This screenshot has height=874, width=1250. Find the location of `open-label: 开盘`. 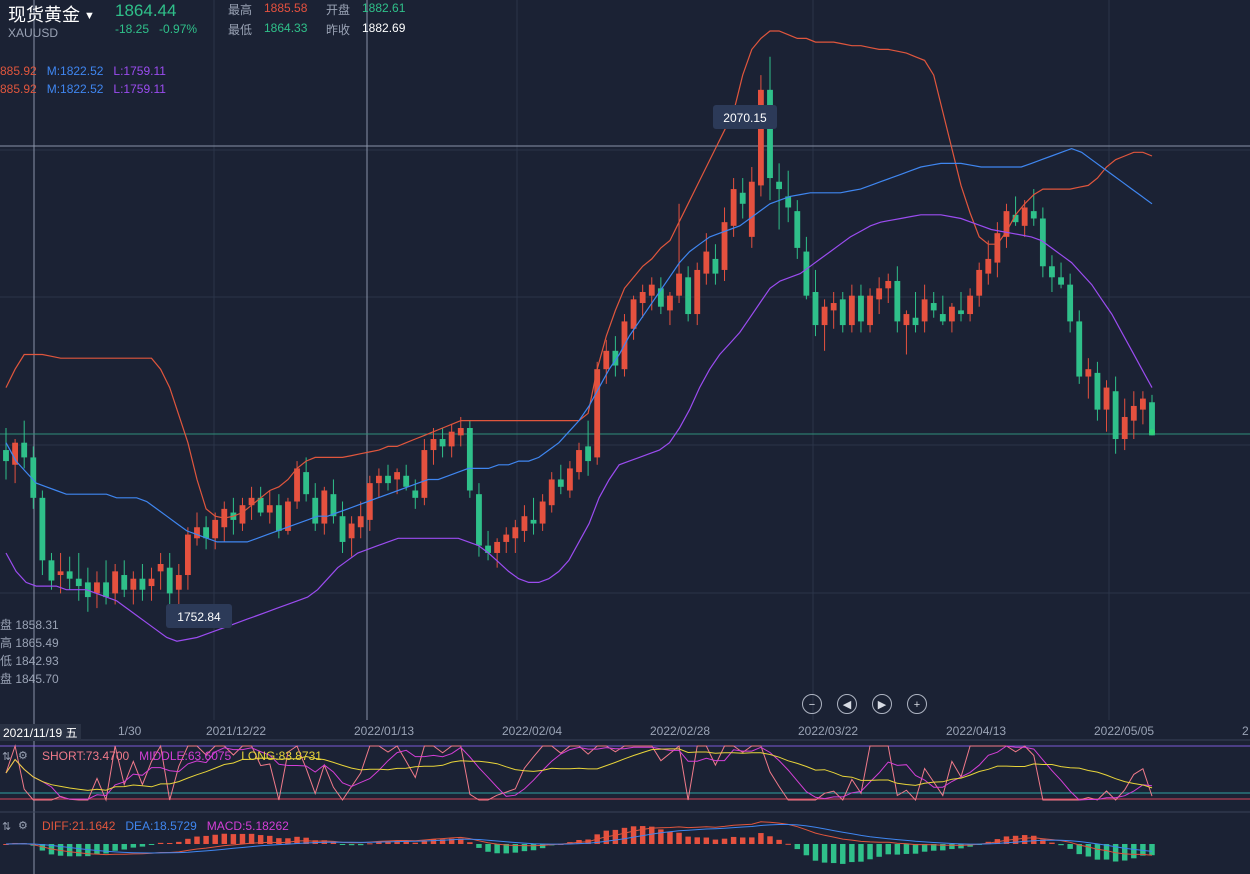

open-label: 开盘 is located at coordinates (338, 10).